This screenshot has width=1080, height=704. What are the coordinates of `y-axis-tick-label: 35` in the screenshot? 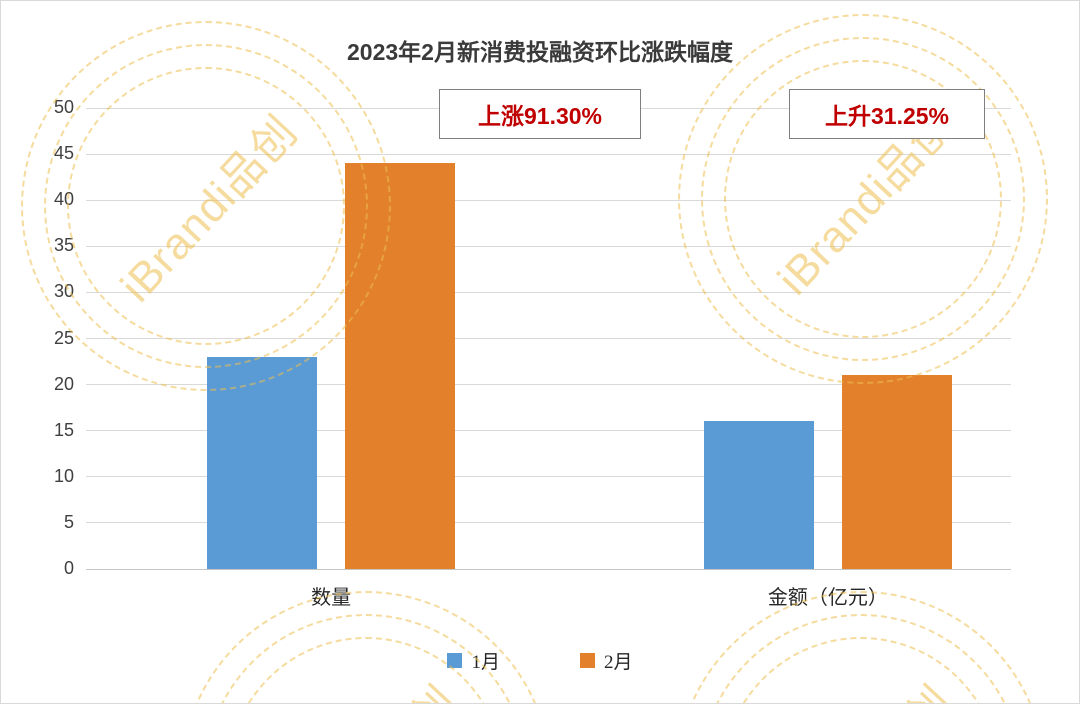 It's located at (63, 245).